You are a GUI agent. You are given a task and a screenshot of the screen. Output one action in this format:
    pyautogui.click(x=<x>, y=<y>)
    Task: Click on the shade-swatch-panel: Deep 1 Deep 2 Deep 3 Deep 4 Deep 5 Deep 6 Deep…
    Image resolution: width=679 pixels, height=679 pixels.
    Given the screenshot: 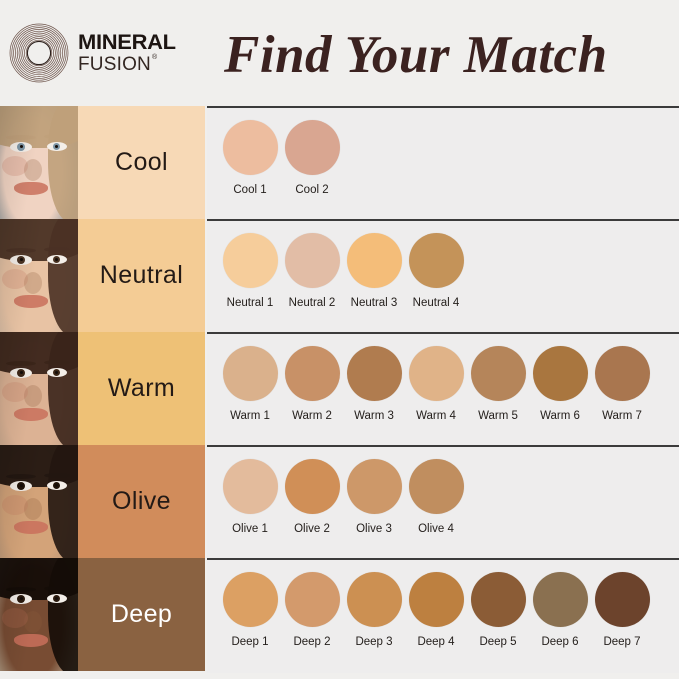 What is the action you would take?
    pyautogui.click(x=443, y=615)
    